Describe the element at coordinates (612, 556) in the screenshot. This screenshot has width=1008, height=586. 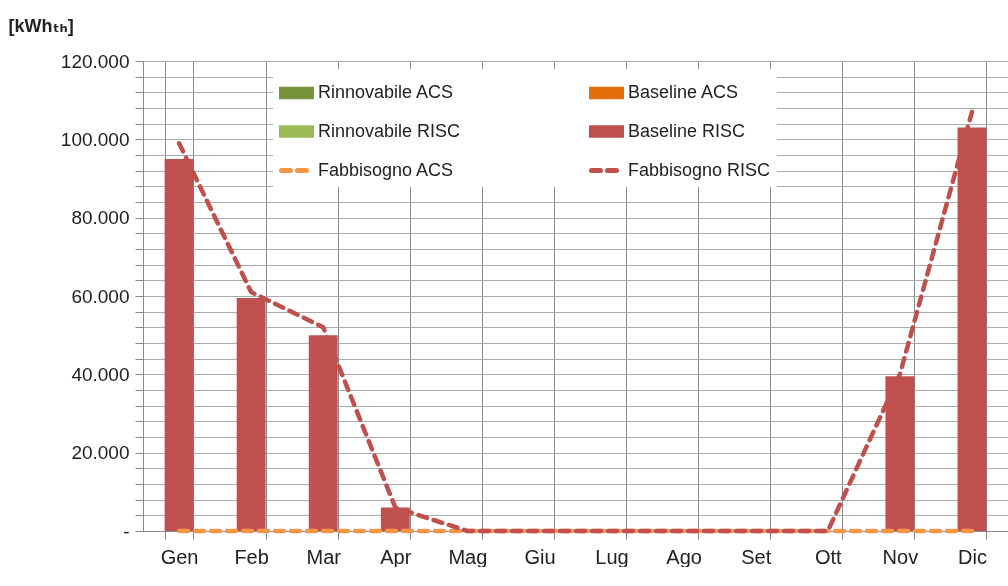
I see `x-tick-label: Lug` at that location.